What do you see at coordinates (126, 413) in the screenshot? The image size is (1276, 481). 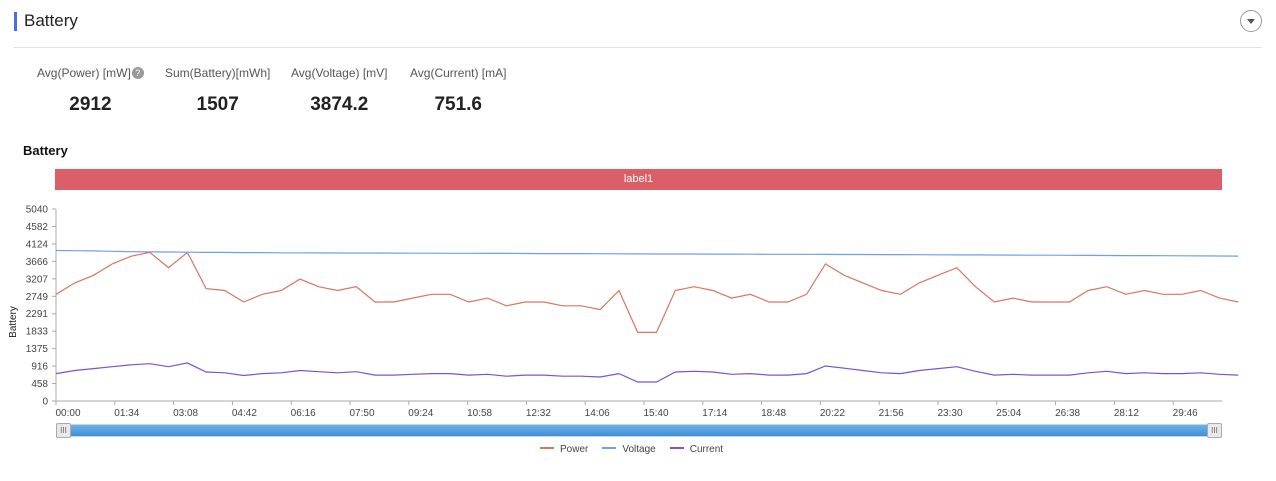 I see `x-tick-label: 01:34` at bounding box center [126, 413].